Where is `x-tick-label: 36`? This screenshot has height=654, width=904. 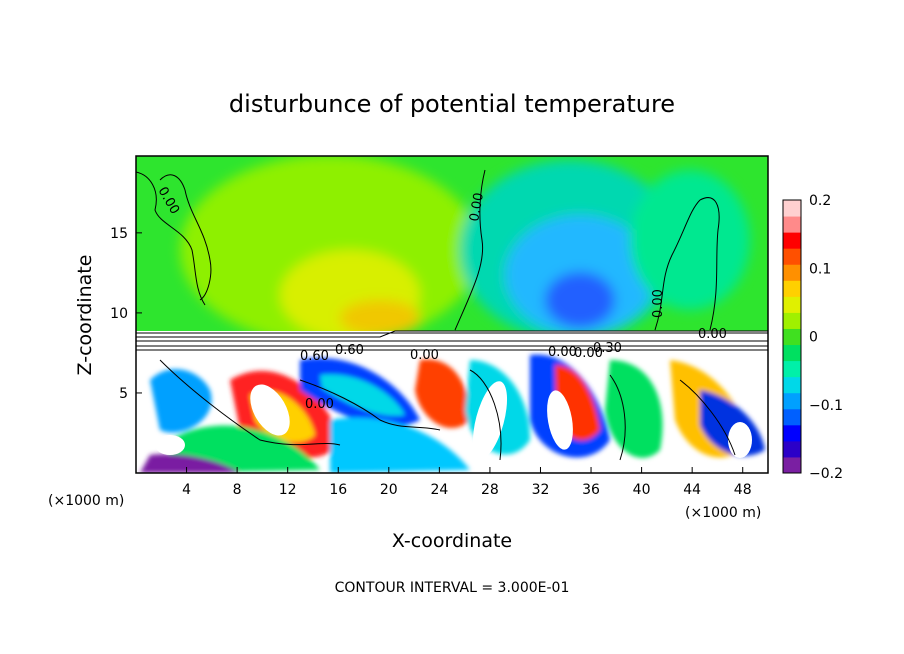 x-tick-label: 36 is located at coordinates (591, 490).